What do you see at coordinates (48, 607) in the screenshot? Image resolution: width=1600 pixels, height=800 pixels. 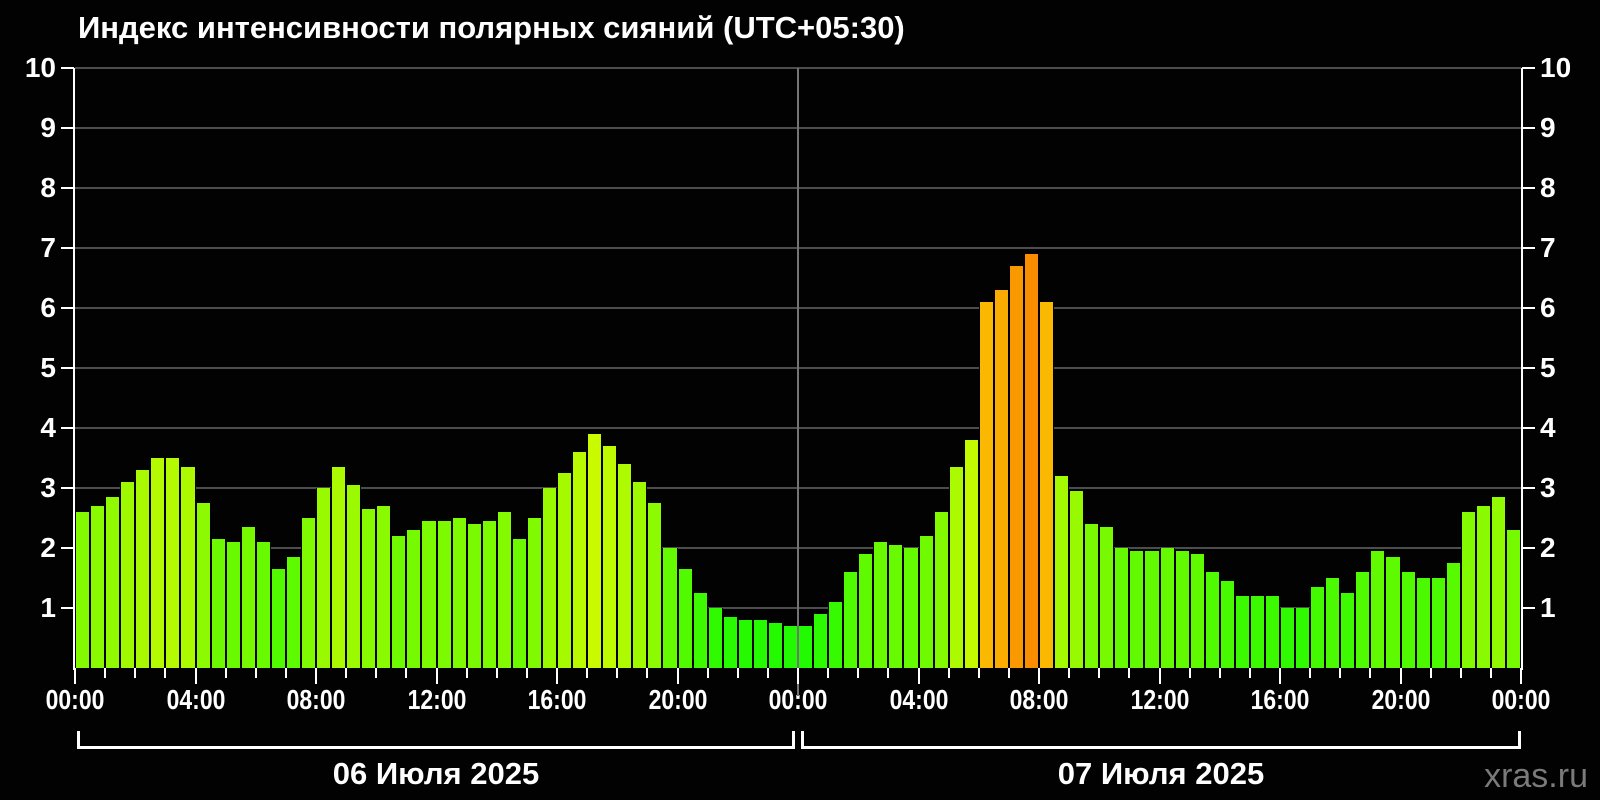 I see `y-tick-label: 1` at bounding box center [48, 607].